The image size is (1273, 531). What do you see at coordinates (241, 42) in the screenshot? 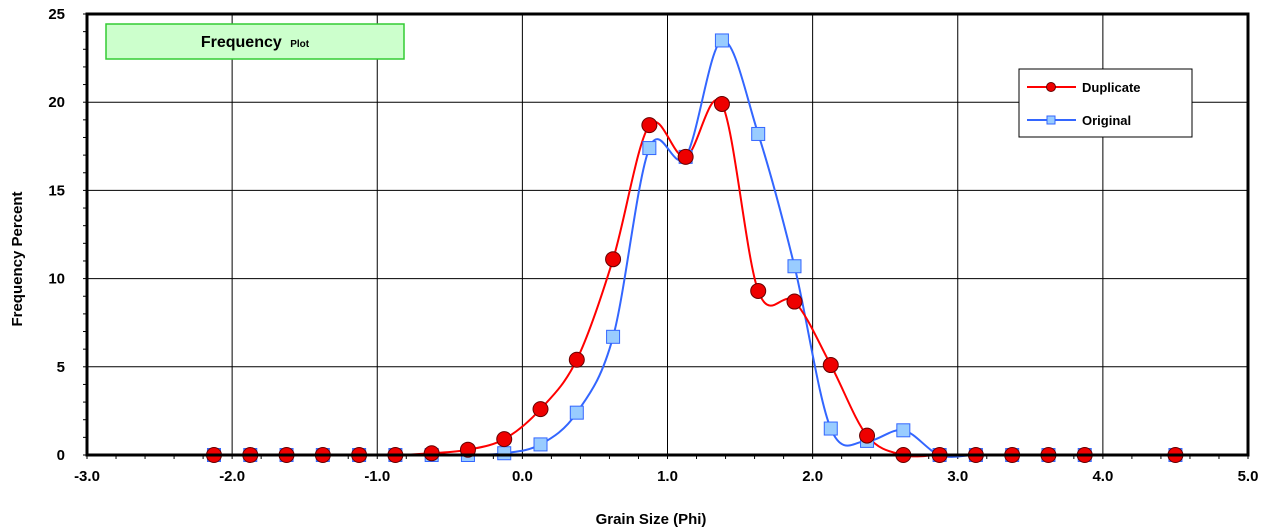
I see `chart-title-main: Frequency` at bounding box center [241, 42].